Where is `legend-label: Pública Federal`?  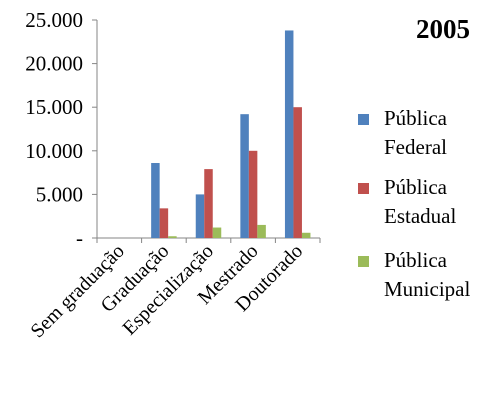
legend-label: Pública Federal is located at coordinates (416, 132).